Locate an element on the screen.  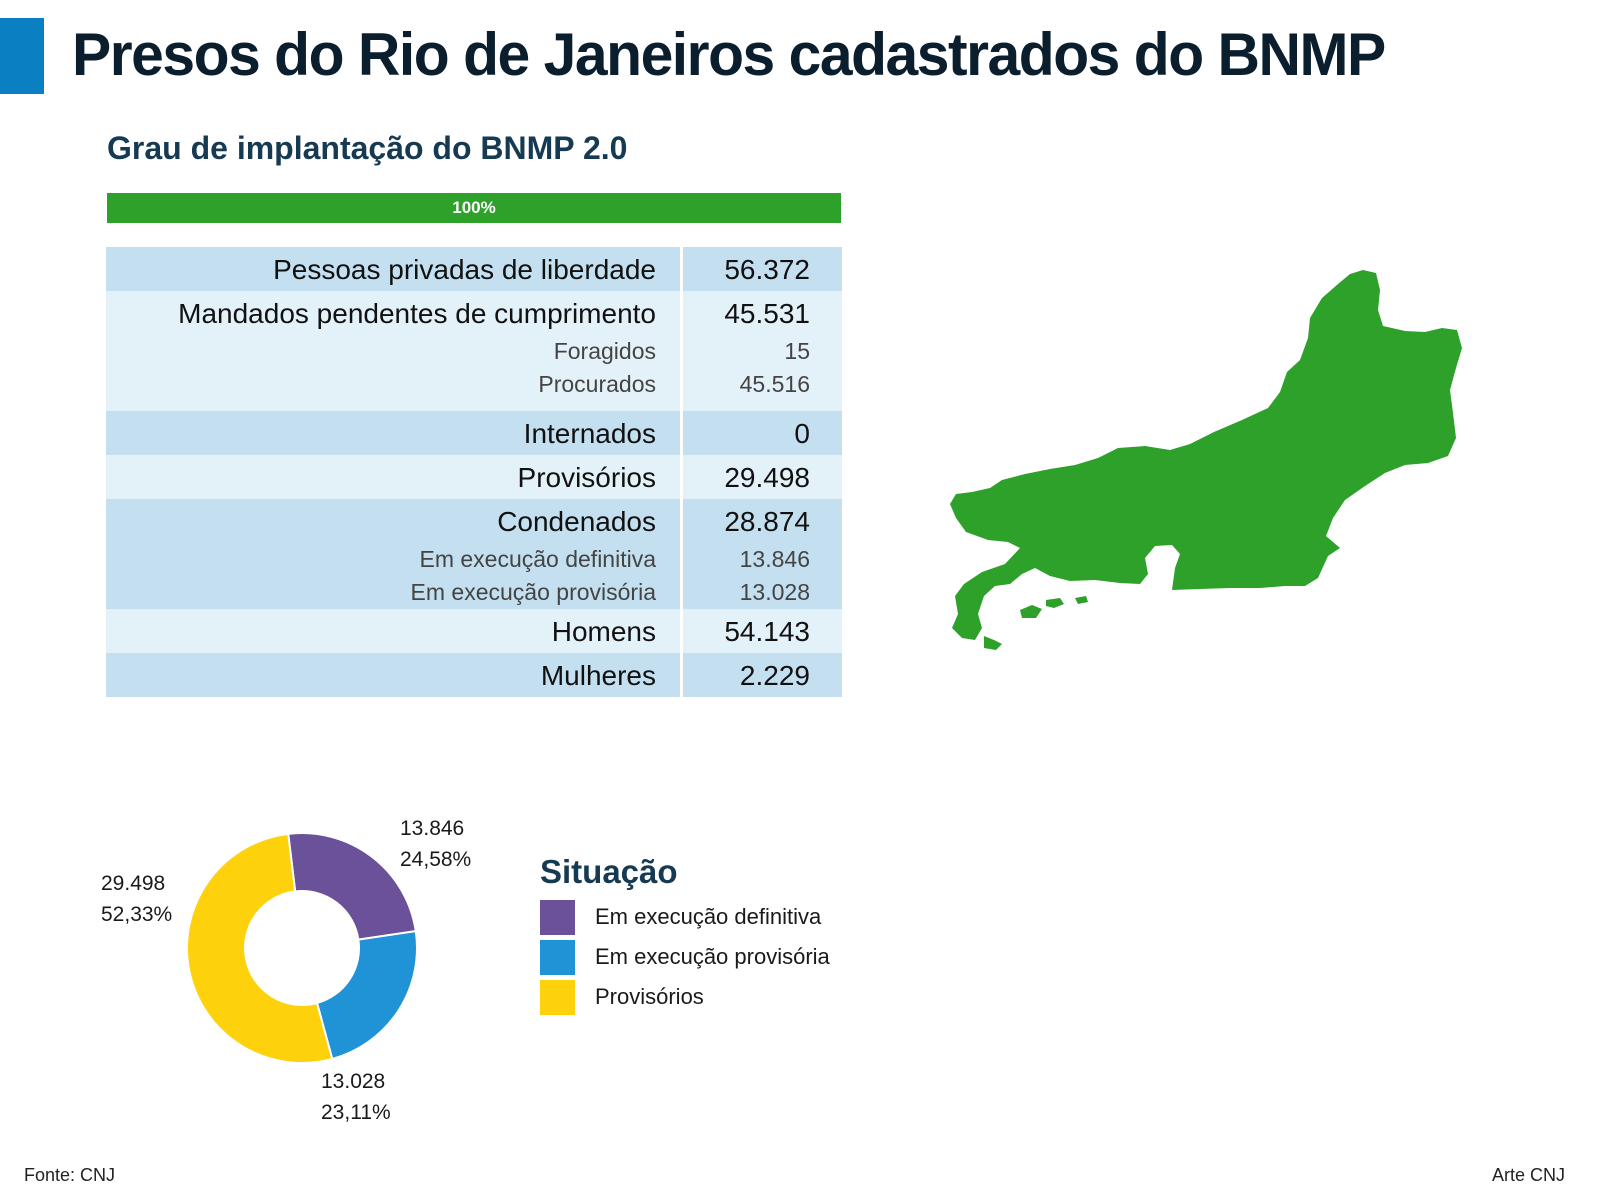
row-label: Pessoas privadas de liberdade is located at coordinates (393, 269).